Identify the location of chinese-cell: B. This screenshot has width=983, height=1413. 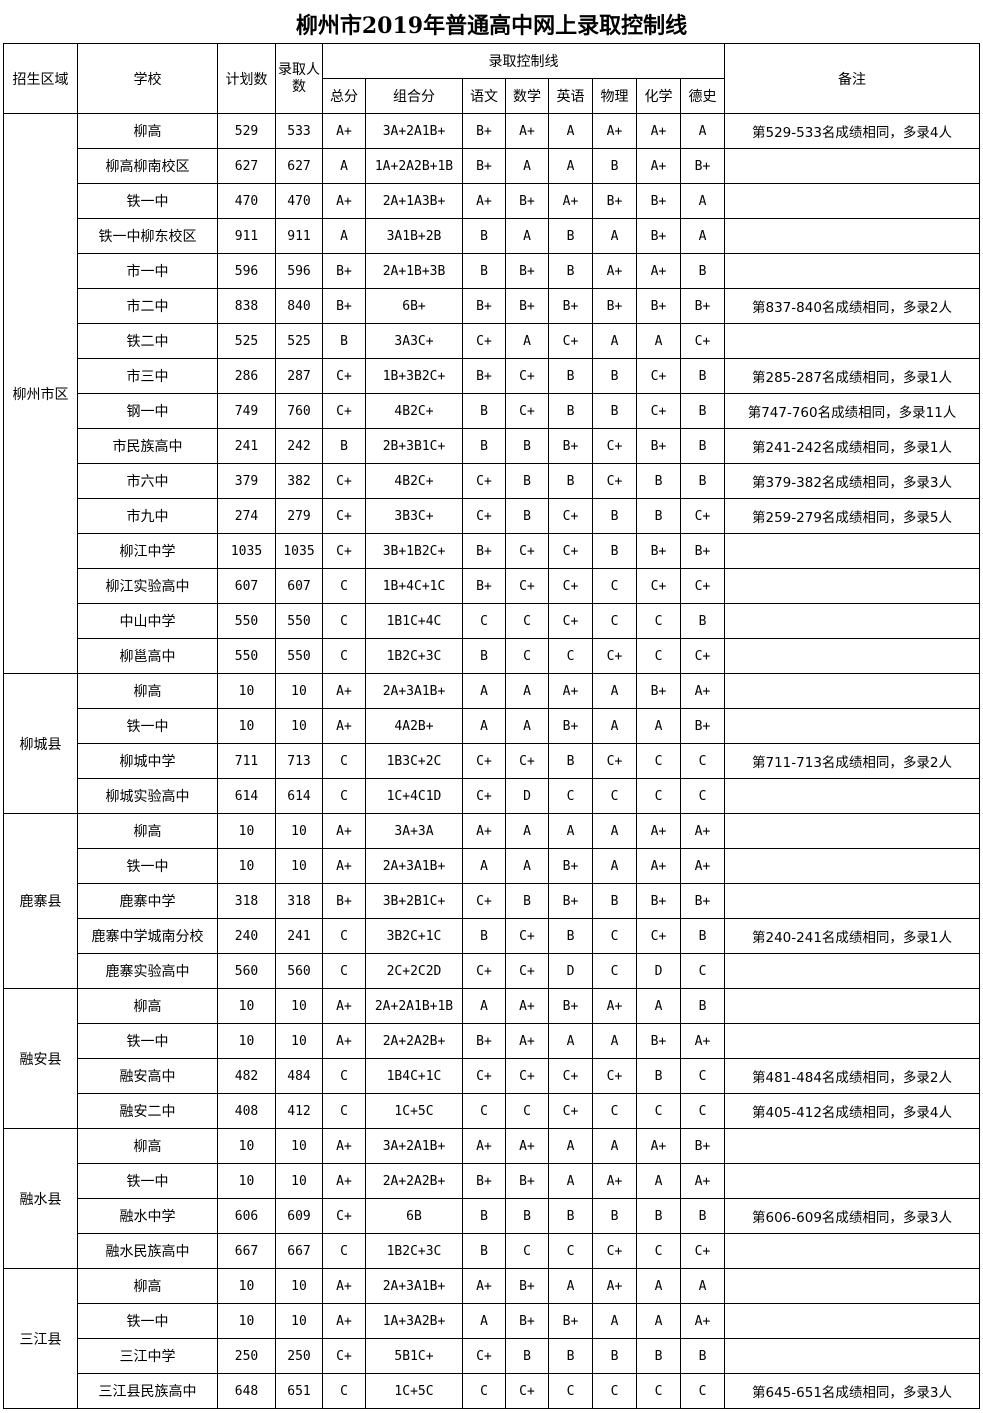
(484, 936).